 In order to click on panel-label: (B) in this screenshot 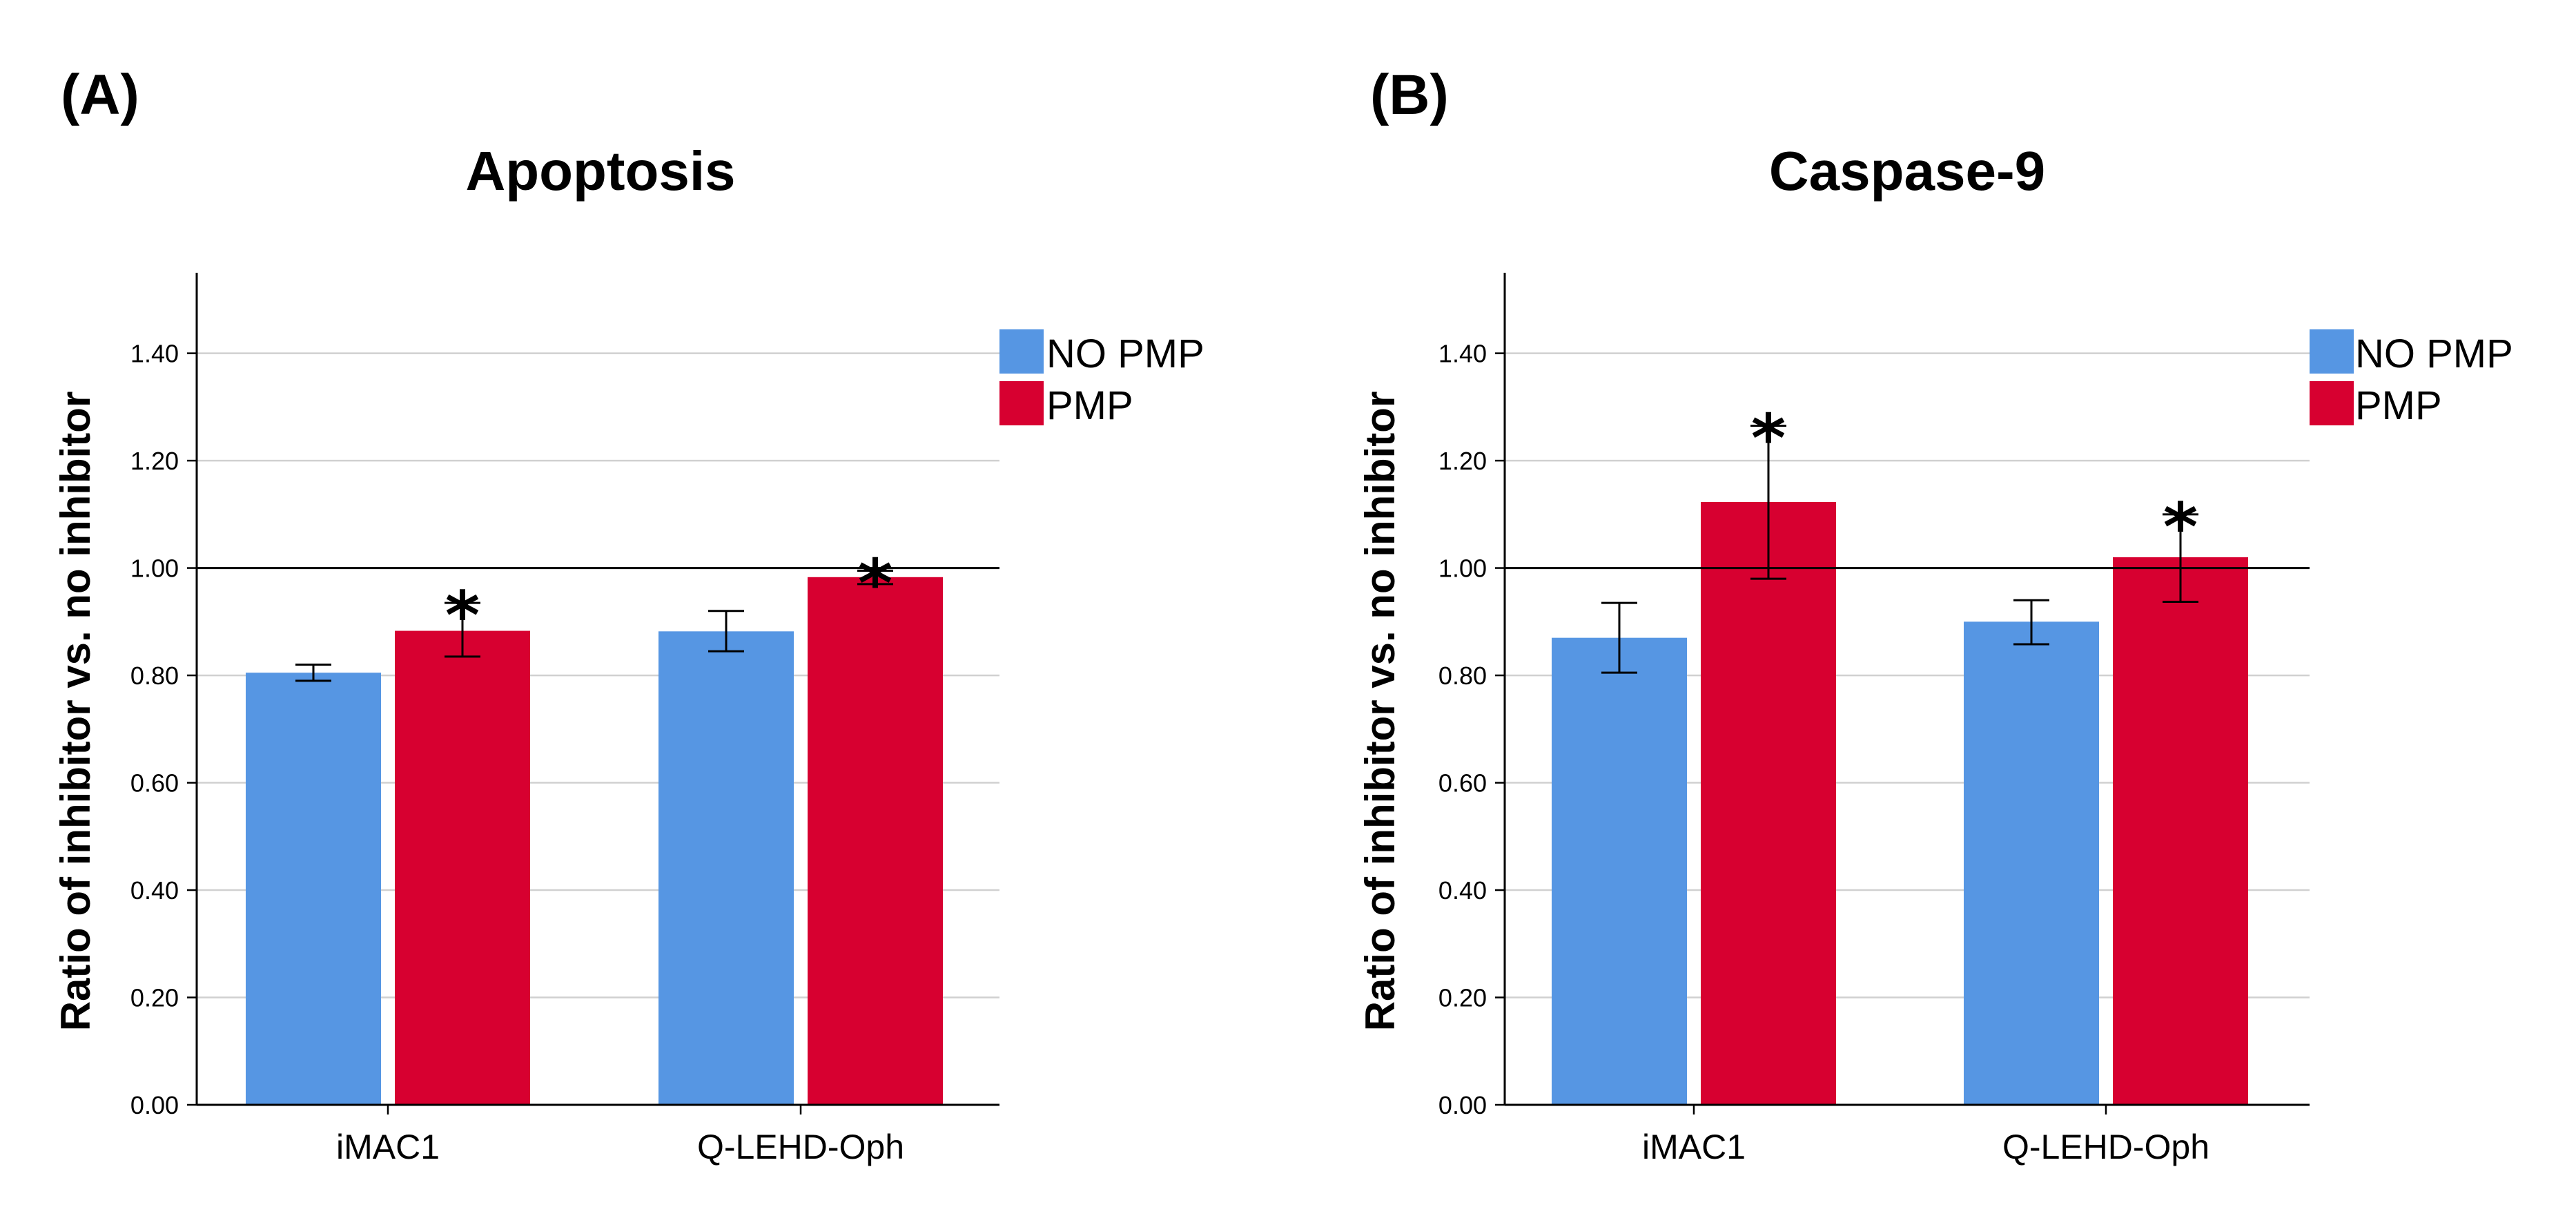, I will do `click(1409, 95)`.